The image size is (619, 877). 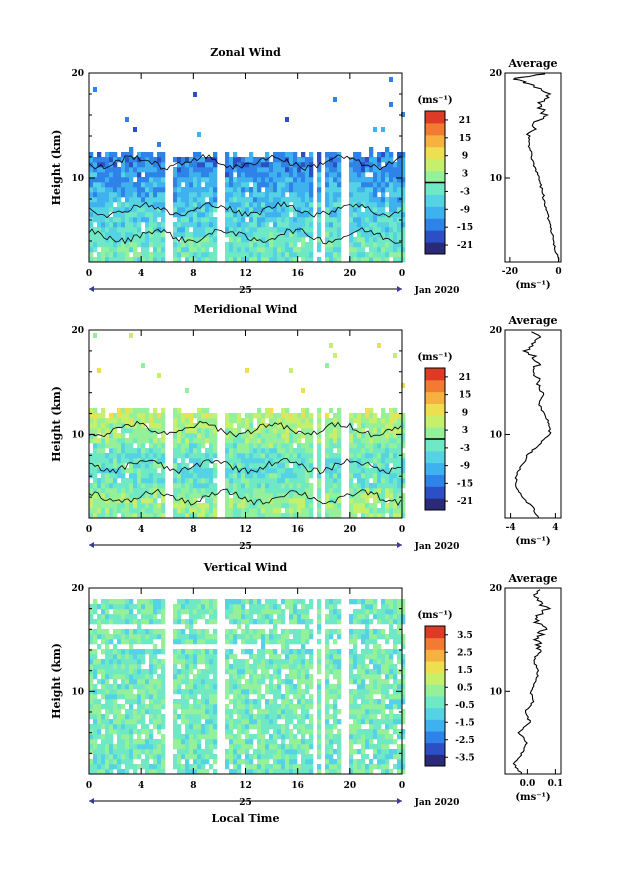 What do you see at coordinates (558, 272) in the screenshot?
I see `average-x-tick-label: 0` at bounding box center [558, 272].